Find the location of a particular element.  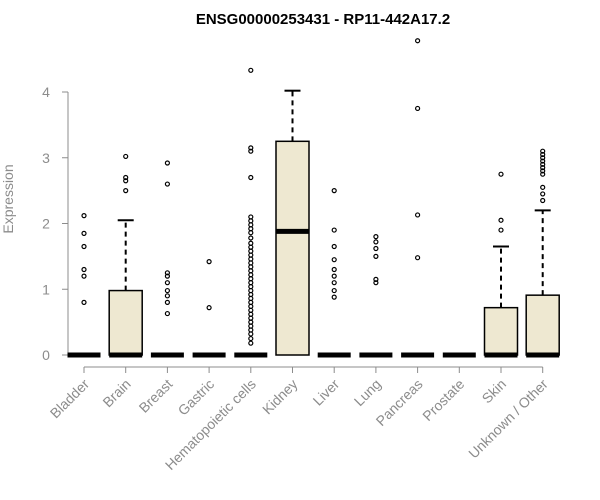

box-kidney is located at coordinates (292, 222).